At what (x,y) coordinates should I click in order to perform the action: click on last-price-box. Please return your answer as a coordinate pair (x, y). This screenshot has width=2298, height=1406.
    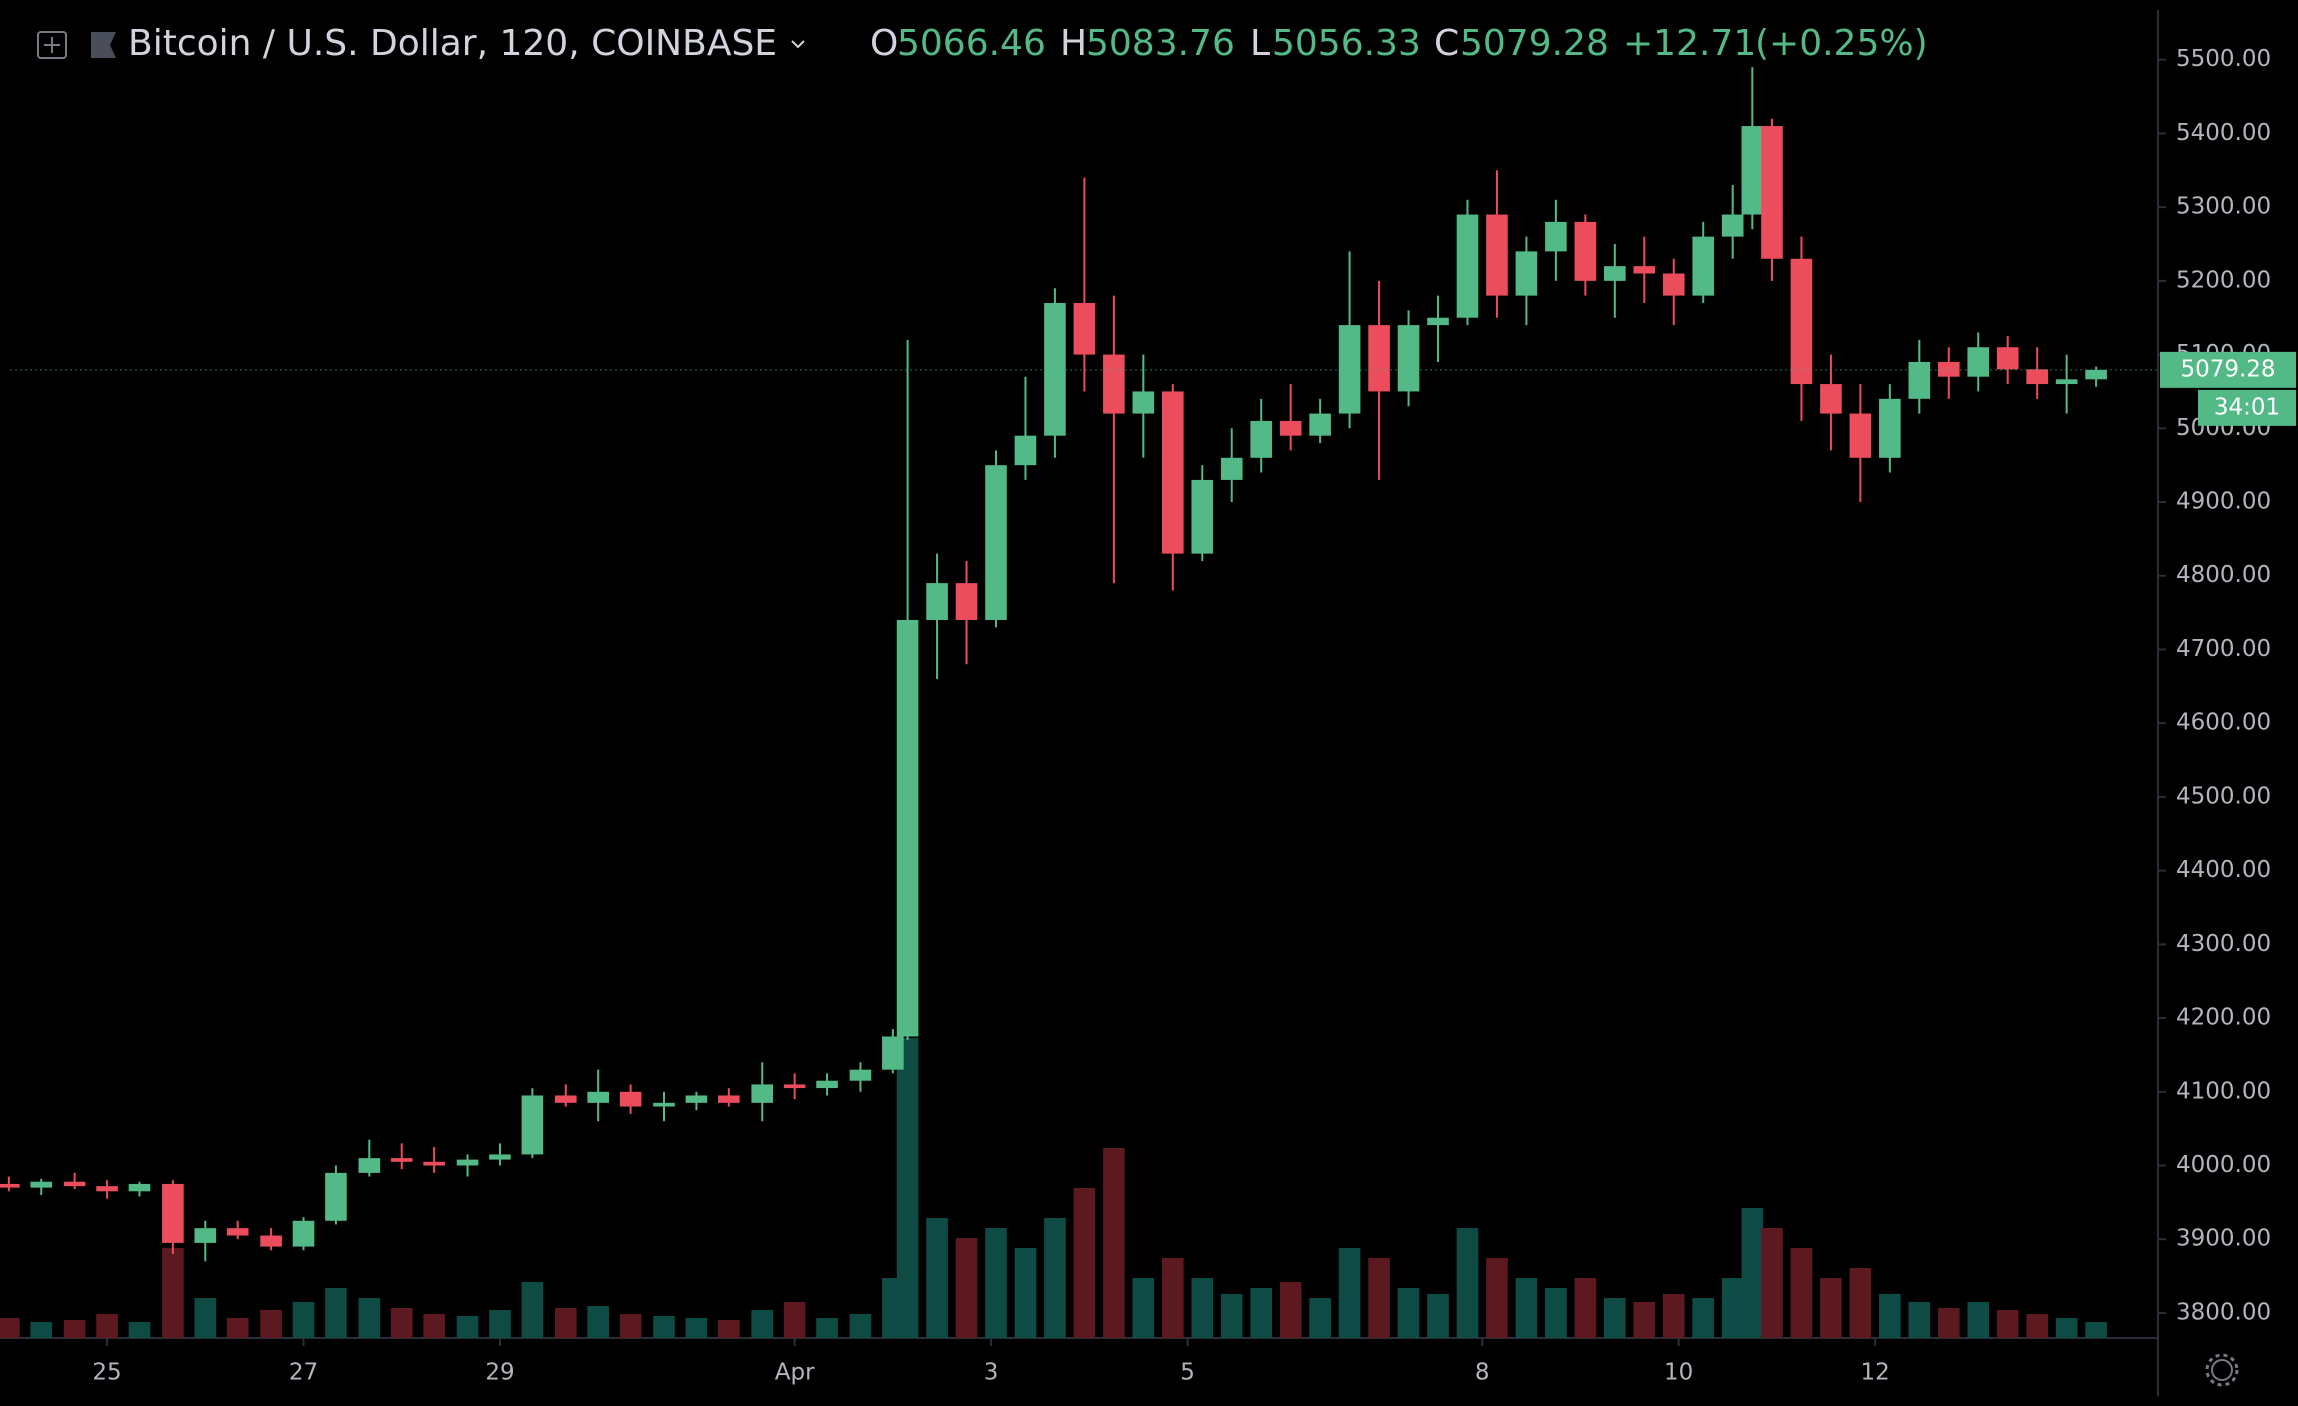
    Looking at the image, I should click on (2228, 369).